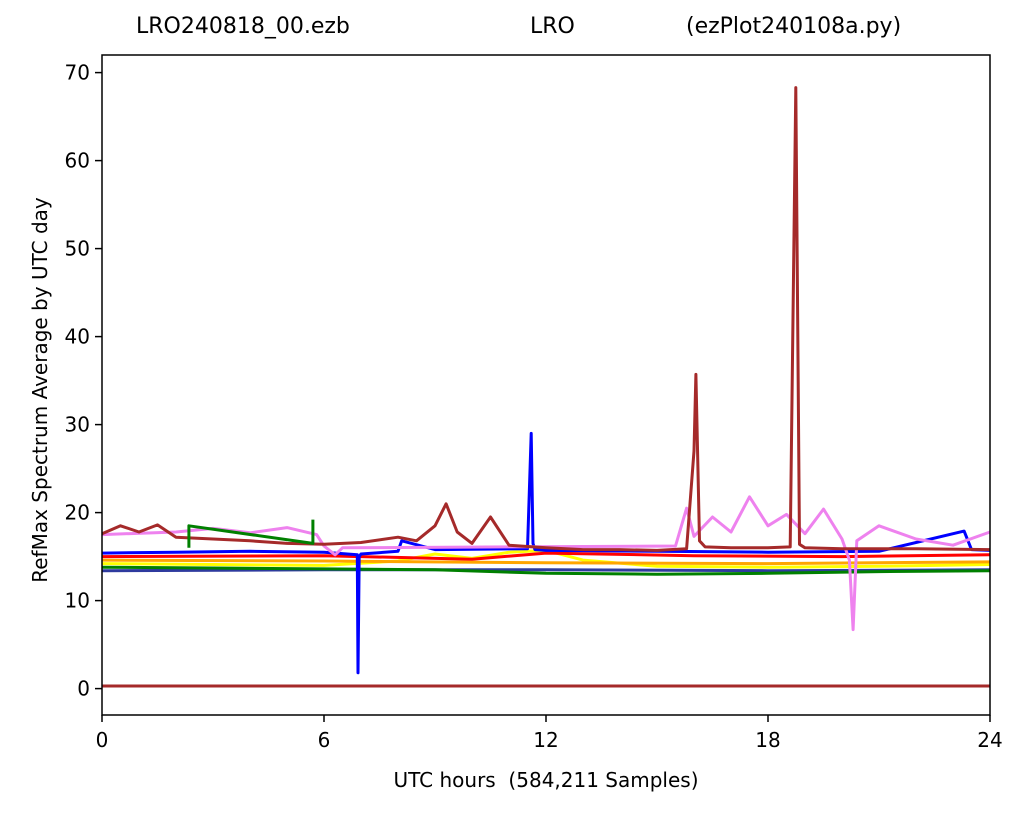  What do you see at coordinates (77, 425) in the screenshot?
I see `y-tick-label-3: 30` at bounding box center [77, 425].